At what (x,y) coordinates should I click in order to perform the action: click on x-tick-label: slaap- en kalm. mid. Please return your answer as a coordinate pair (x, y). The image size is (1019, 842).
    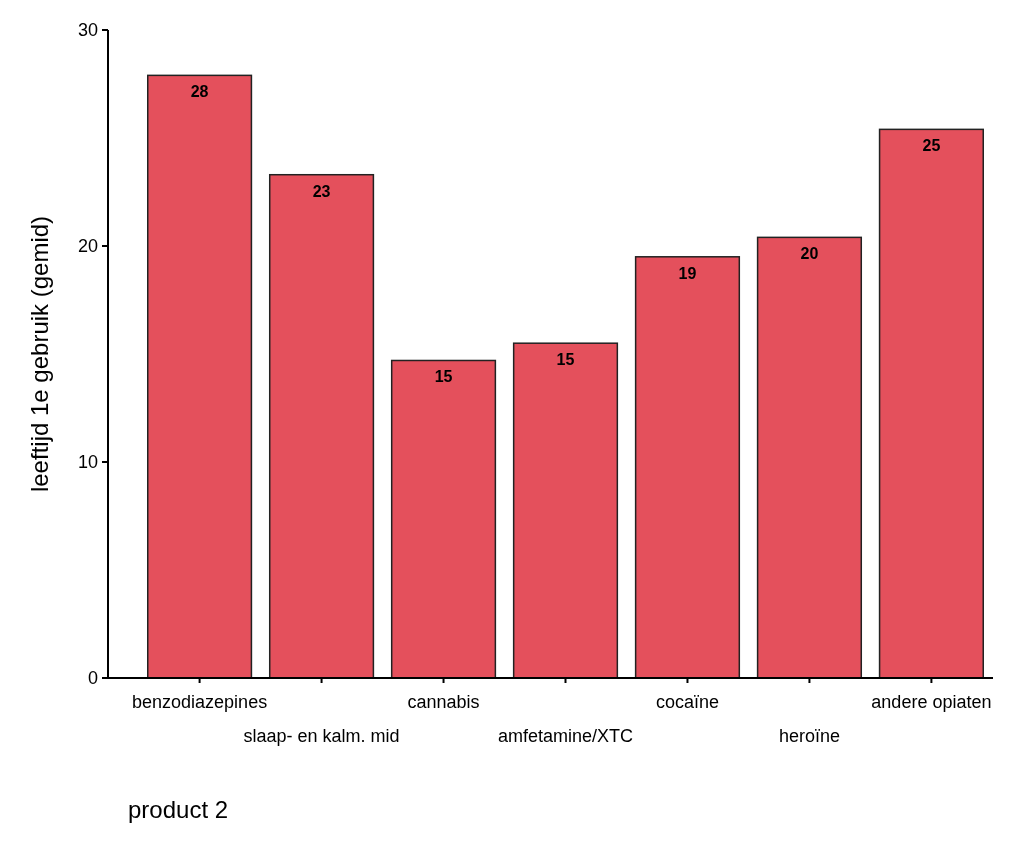
    Looking at the image, I should click on (321, 736).